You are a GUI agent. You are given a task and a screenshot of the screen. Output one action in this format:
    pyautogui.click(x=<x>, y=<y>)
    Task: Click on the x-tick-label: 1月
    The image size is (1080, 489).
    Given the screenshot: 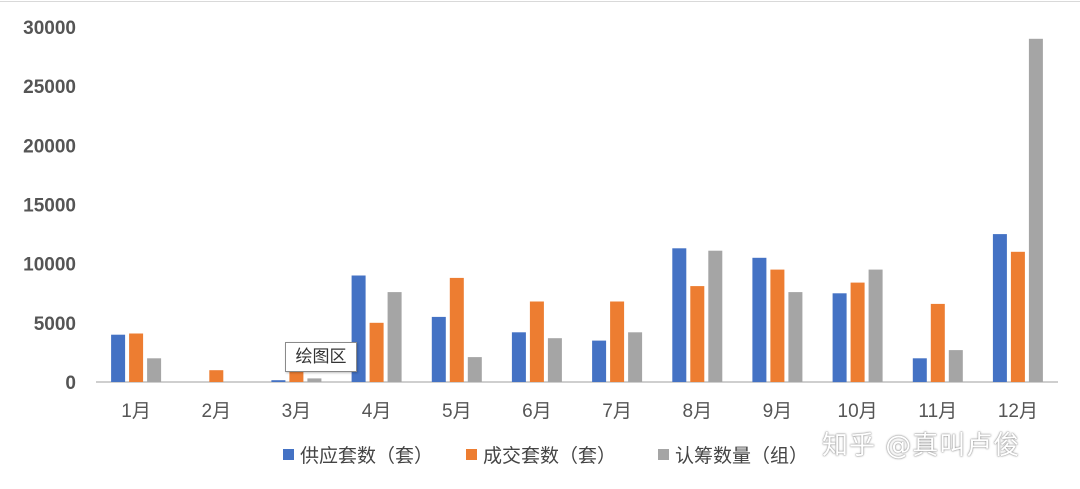 What is the action you would take?
    pyautogui.click(x=136, y=411)
    